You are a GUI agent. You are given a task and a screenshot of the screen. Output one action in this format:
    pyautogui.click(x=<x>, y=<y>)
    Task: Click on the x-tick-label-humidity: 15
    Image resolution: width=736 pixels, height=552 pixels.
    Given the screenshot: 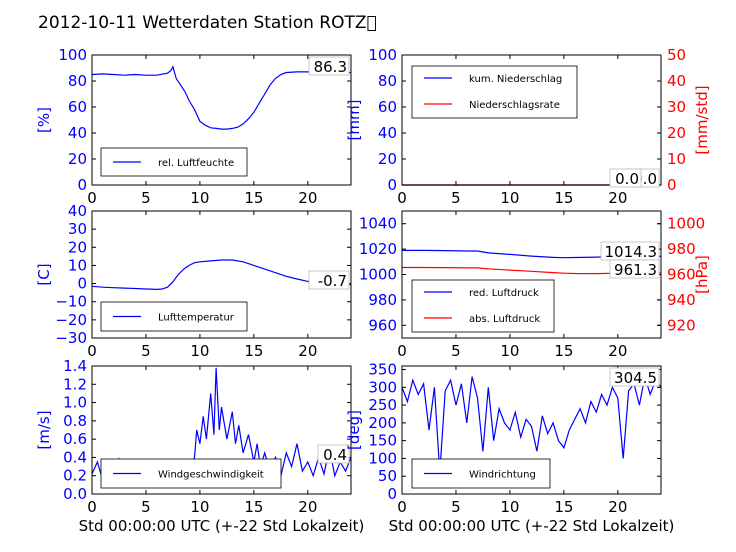 What is the action you would take?
    pyautogui.click(x=253, y=198)
    